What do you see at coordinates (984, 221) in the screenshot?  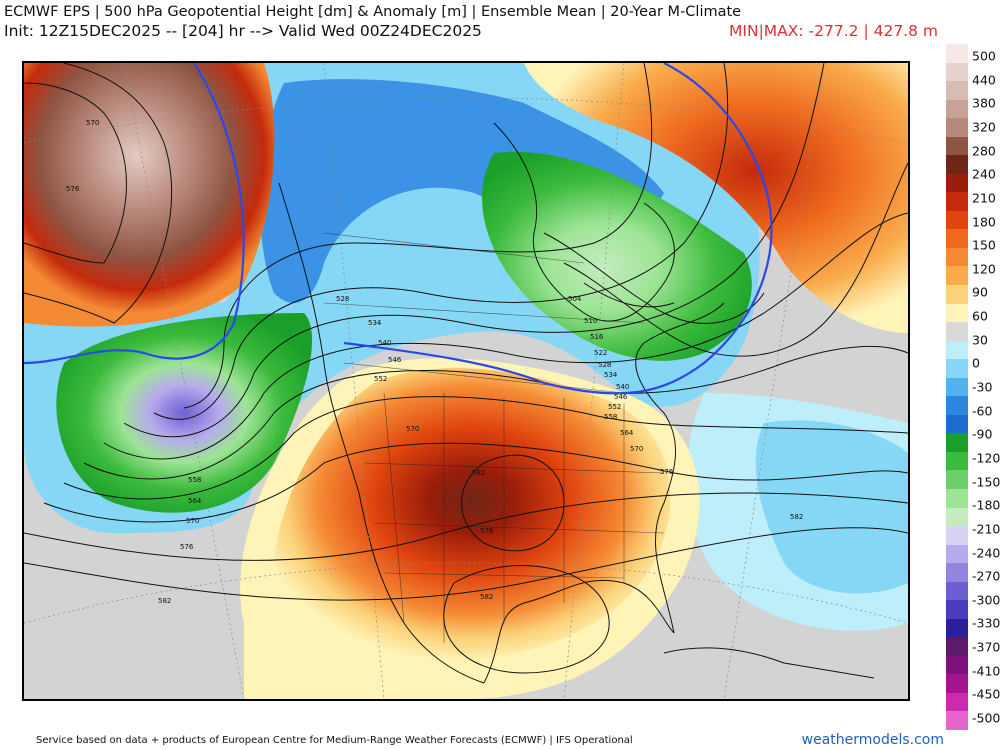 I see `colorbar-label: 180` at bounding box center [984, 221].